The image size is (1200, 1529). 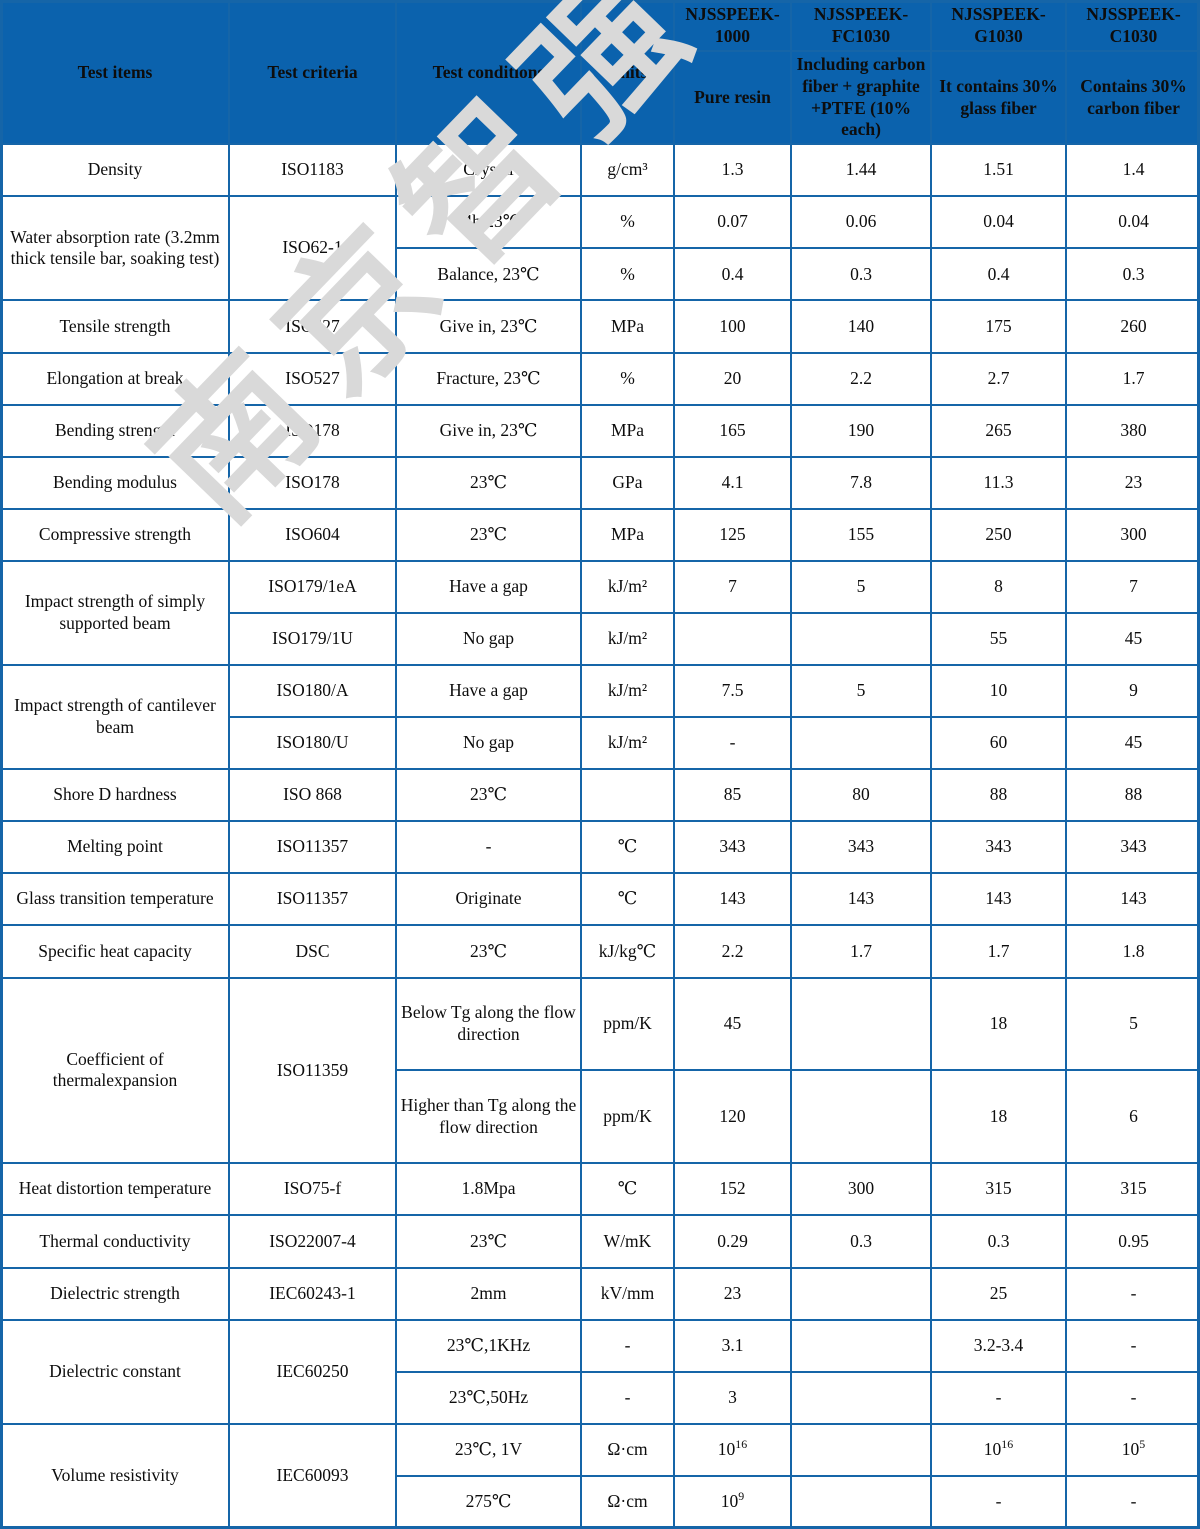 I want to click on cell-test-item: Heat distortion temperature, so click(x=115, y=1189).